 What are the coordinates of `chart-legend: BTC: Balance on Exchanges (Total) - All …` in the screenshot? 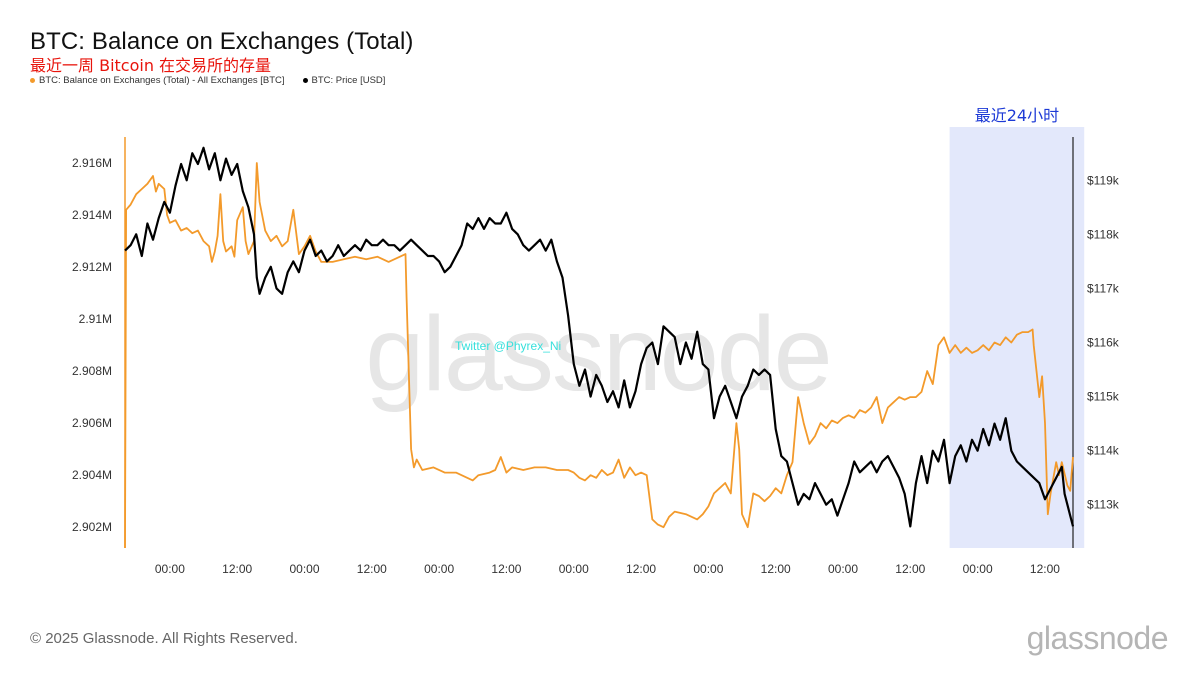 It's located at (207, 80).